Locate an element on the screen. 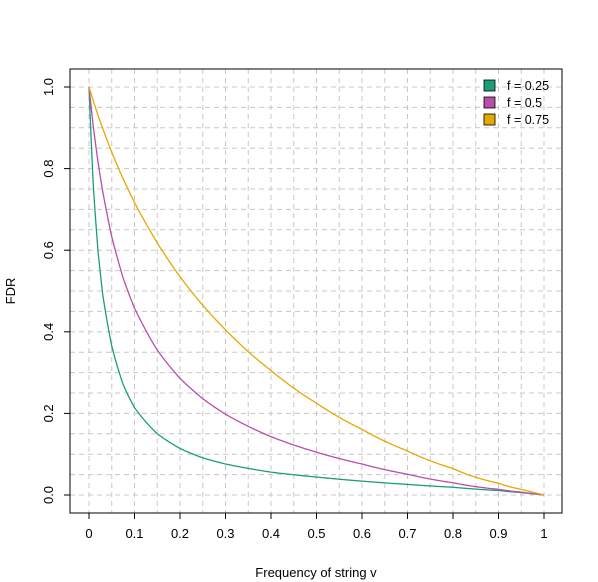 The image size is (598, 582). x-tick-label: 0.4 is located at coordinates (271, 533).